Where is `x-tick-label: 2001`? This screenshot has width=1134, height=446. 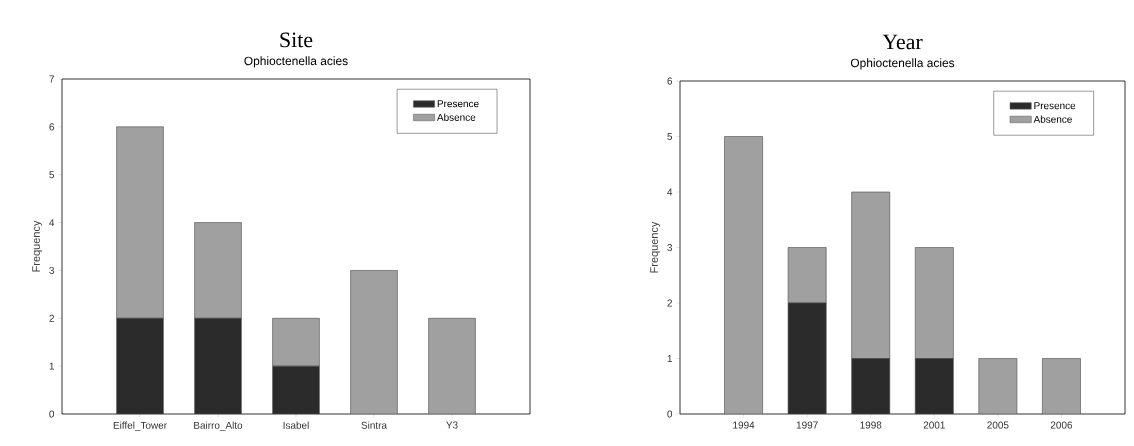 x-tick-label: 2001 is located at coordinates (934, 425).